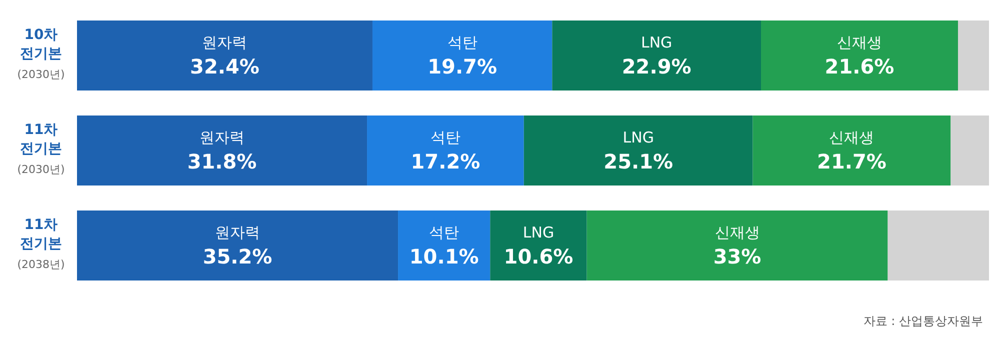  What do you see at coordinates (656, 43) in the screenshot?
I see `series-label: LNG` at bounding box center [656, 43].